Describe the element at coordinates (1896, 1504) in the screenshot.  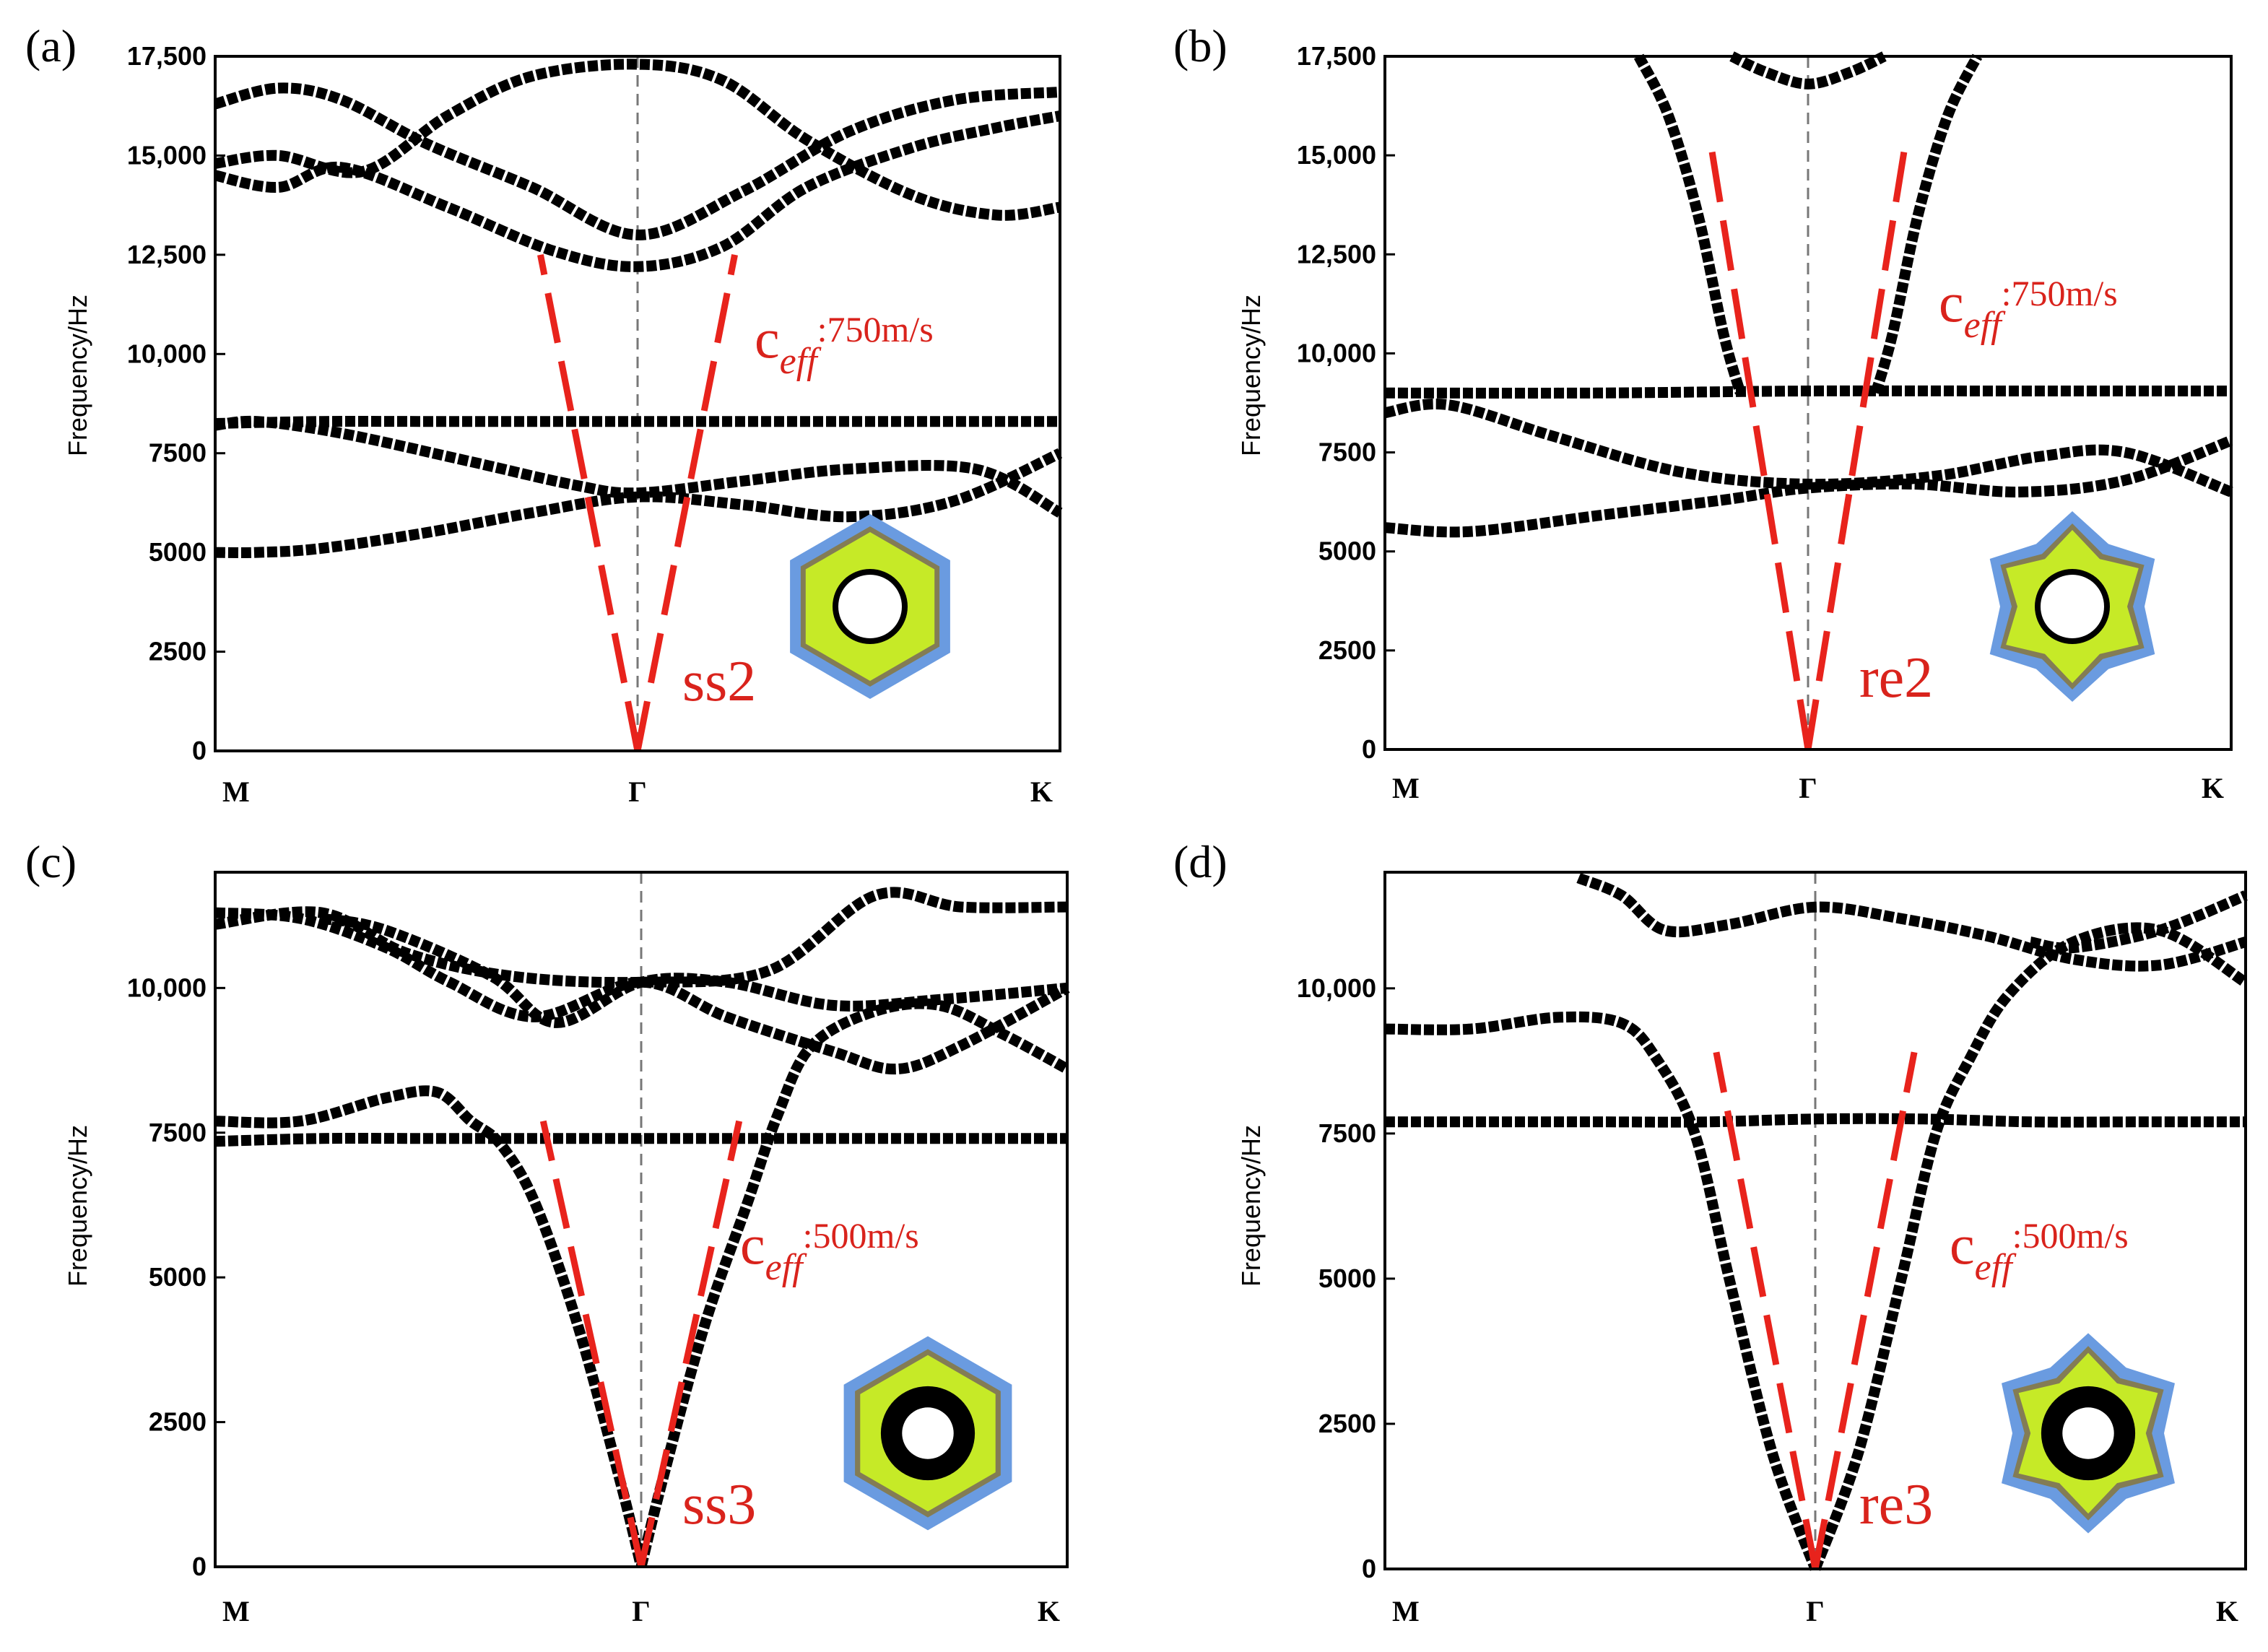
I see `structure-label: re3` at that location.